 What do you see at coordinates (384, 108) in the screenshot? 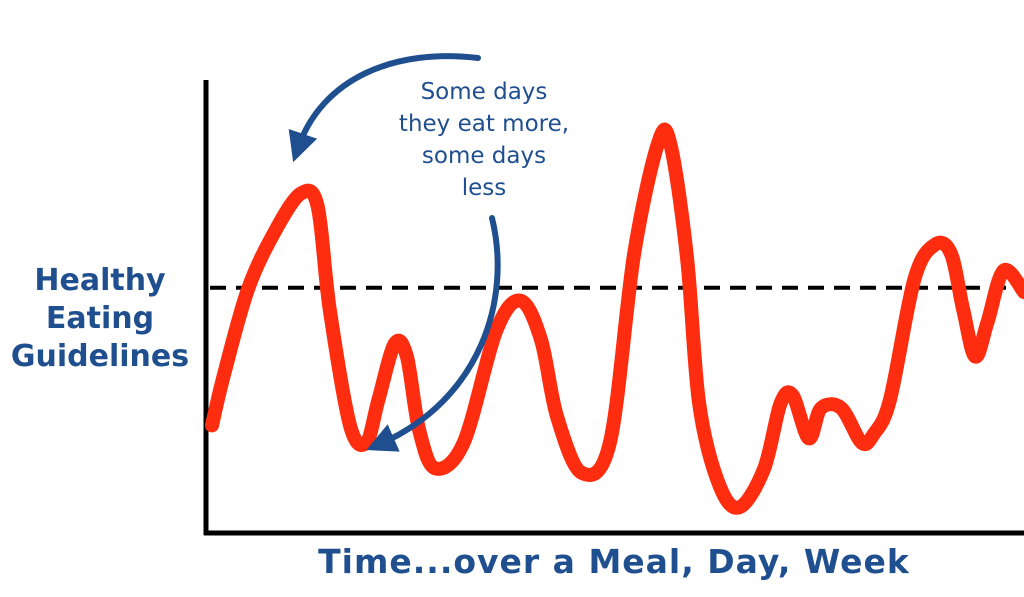
I see `arrow-to-peak` at bounding box center [384, 108].